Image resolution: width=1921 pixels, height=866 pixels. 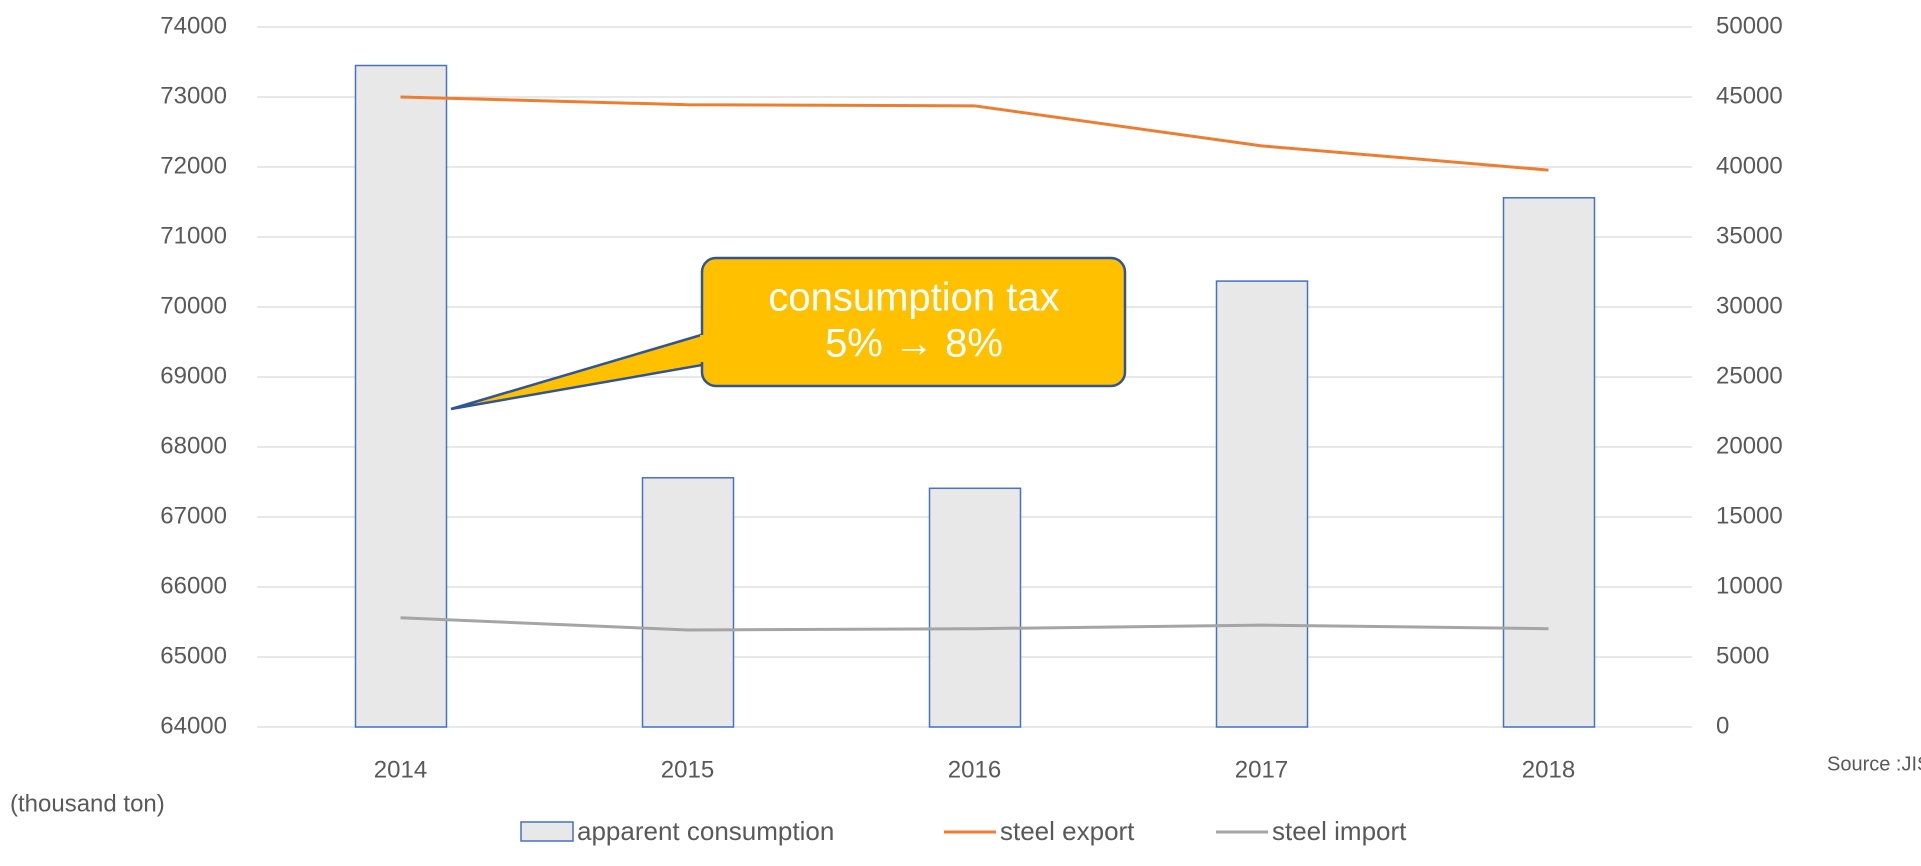 I want to click on callout-pointer, so click(x=580, y=371).